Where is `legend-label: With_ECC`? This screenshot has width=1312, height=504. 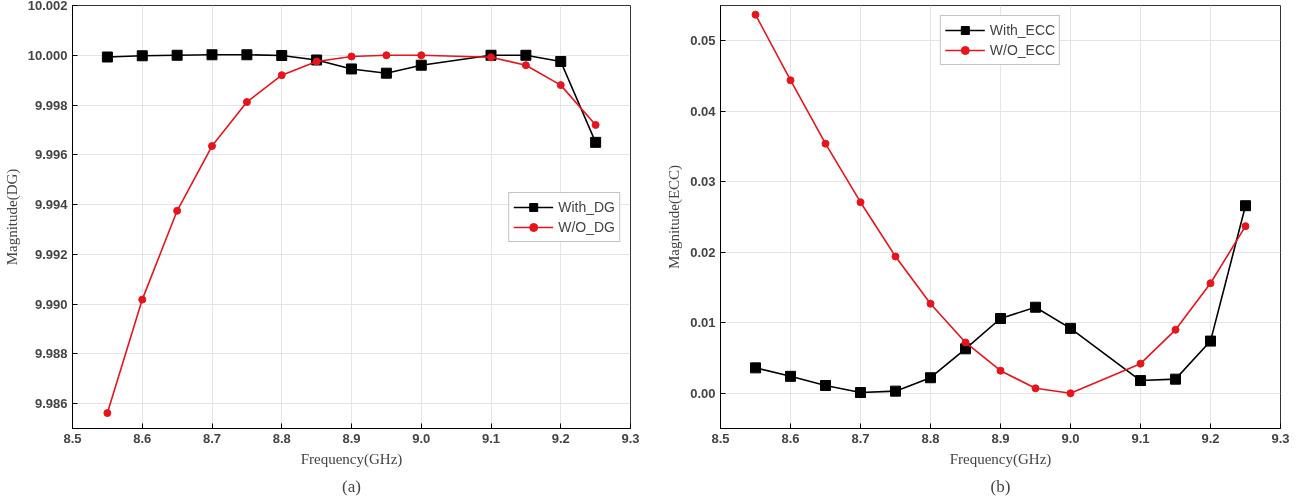
legend-label: With_ECC is located at coordinates (1022, 30).